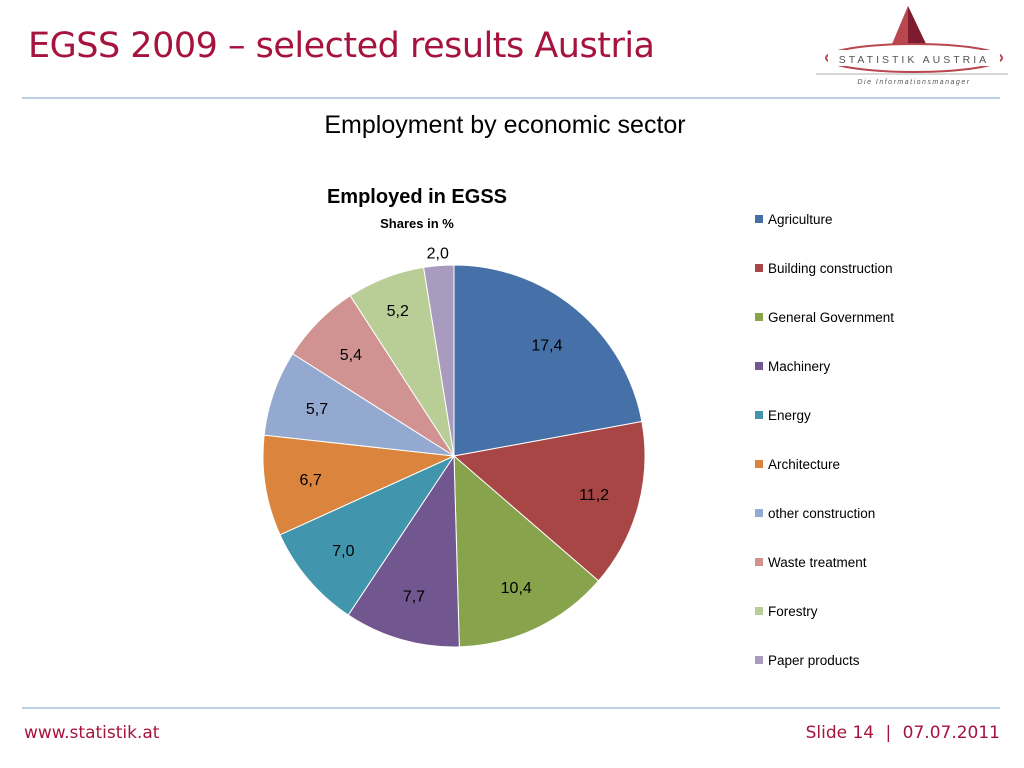  I want to click on website-link: www.statistik.at, so click(92, 733).